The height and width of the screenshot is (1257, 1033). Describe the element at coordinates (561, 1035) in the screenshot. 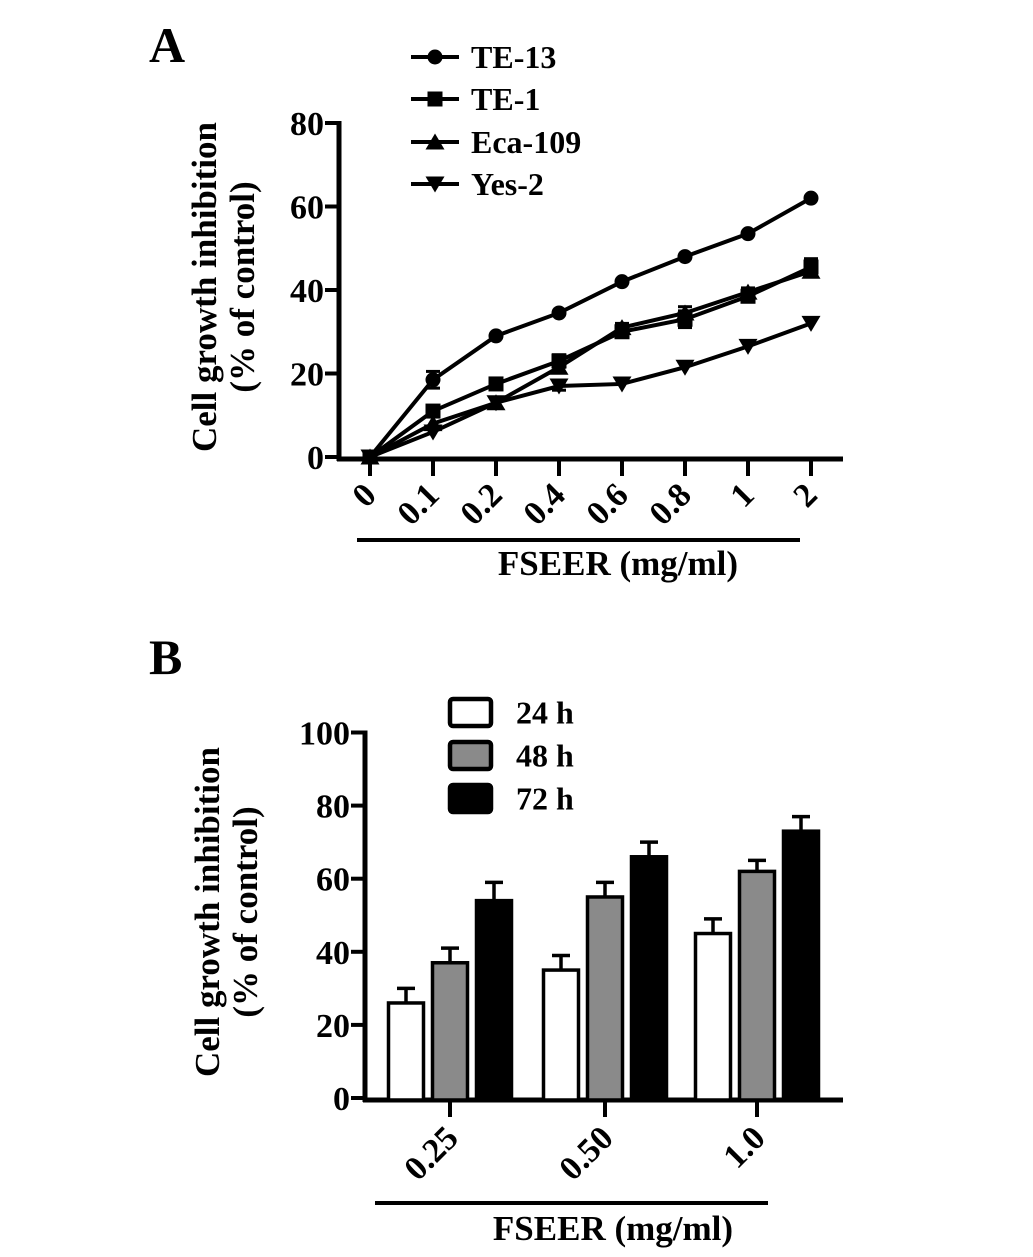

I see `bar-24 h-0.50` at that location.